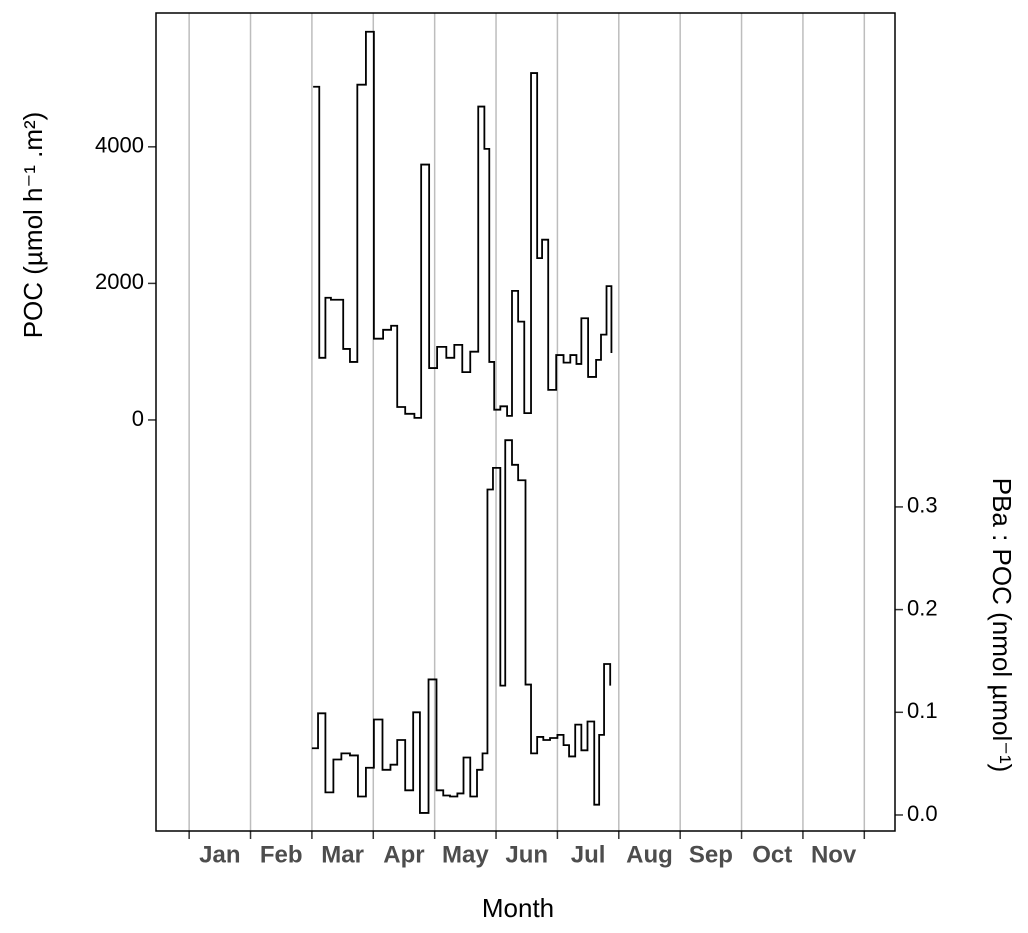 This screenshot has width=1028, height=933. What do you see at coordinates (922, 813) in the screenshot?
I see `y2-tick-label: 0.0` at bounding box center [922, 813].